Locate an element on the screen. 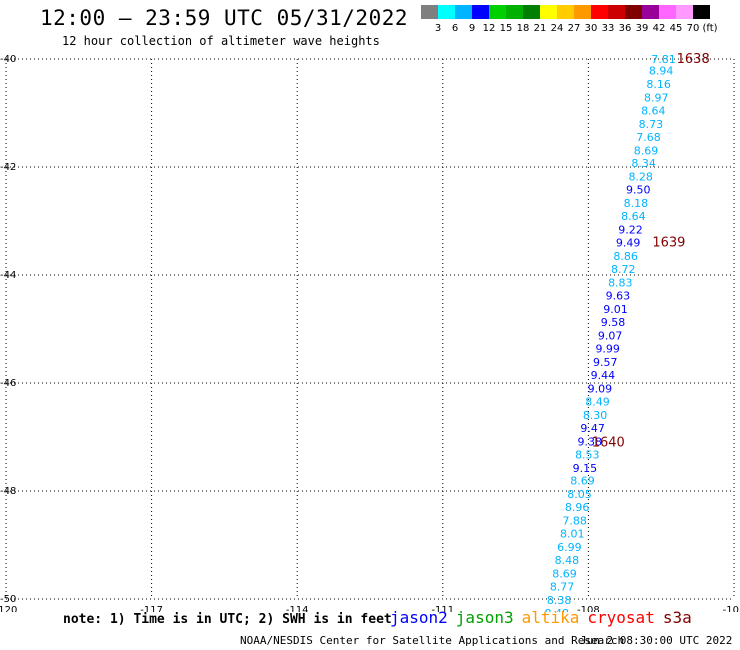 This screenshot has width=740, height=650. swh-data-point: 8.77 is located at coordinates (562, 587).